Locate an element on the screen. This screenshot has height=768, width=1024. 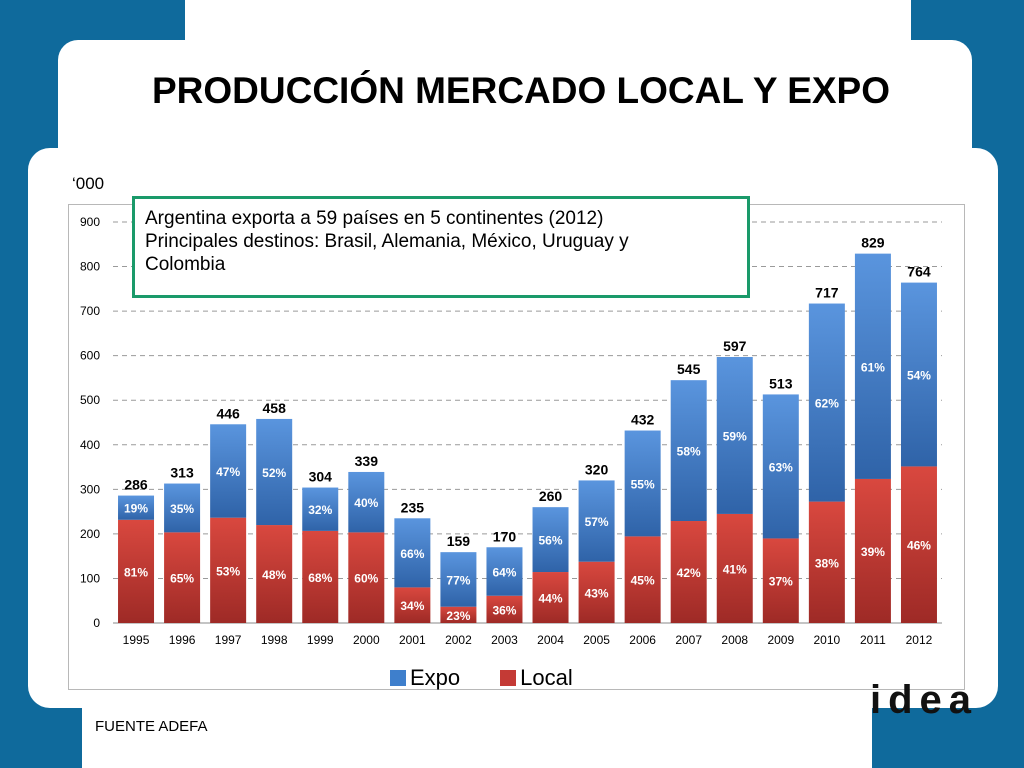
units-label: ‘000 is located at coordinates (88, 183).